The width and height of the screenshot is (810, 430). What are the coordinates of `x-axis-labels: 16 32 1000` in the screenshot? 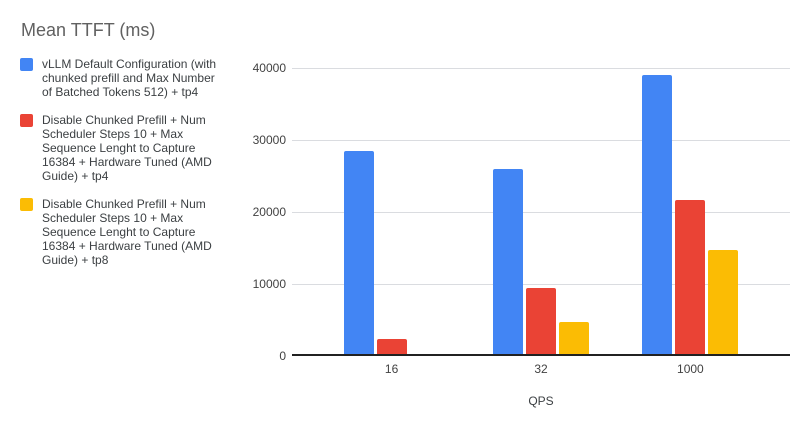 It's located at (541, 370).